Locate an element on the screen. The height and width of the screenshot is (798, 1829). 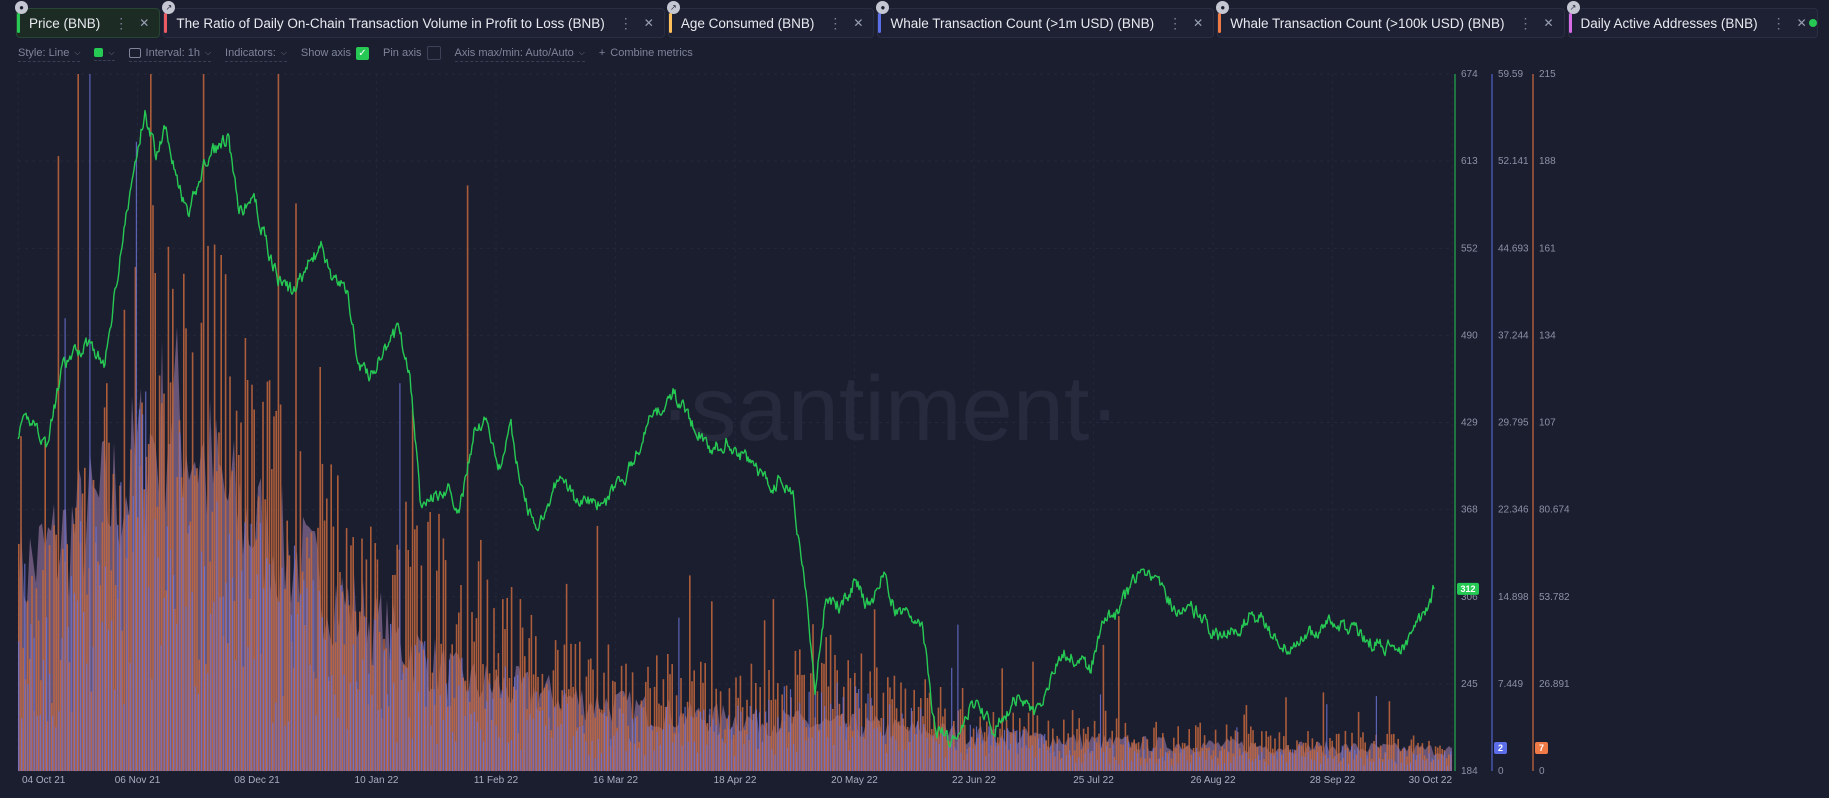
show-axis-toggle: Show axis ✓ is located at coordinates (335, 54).